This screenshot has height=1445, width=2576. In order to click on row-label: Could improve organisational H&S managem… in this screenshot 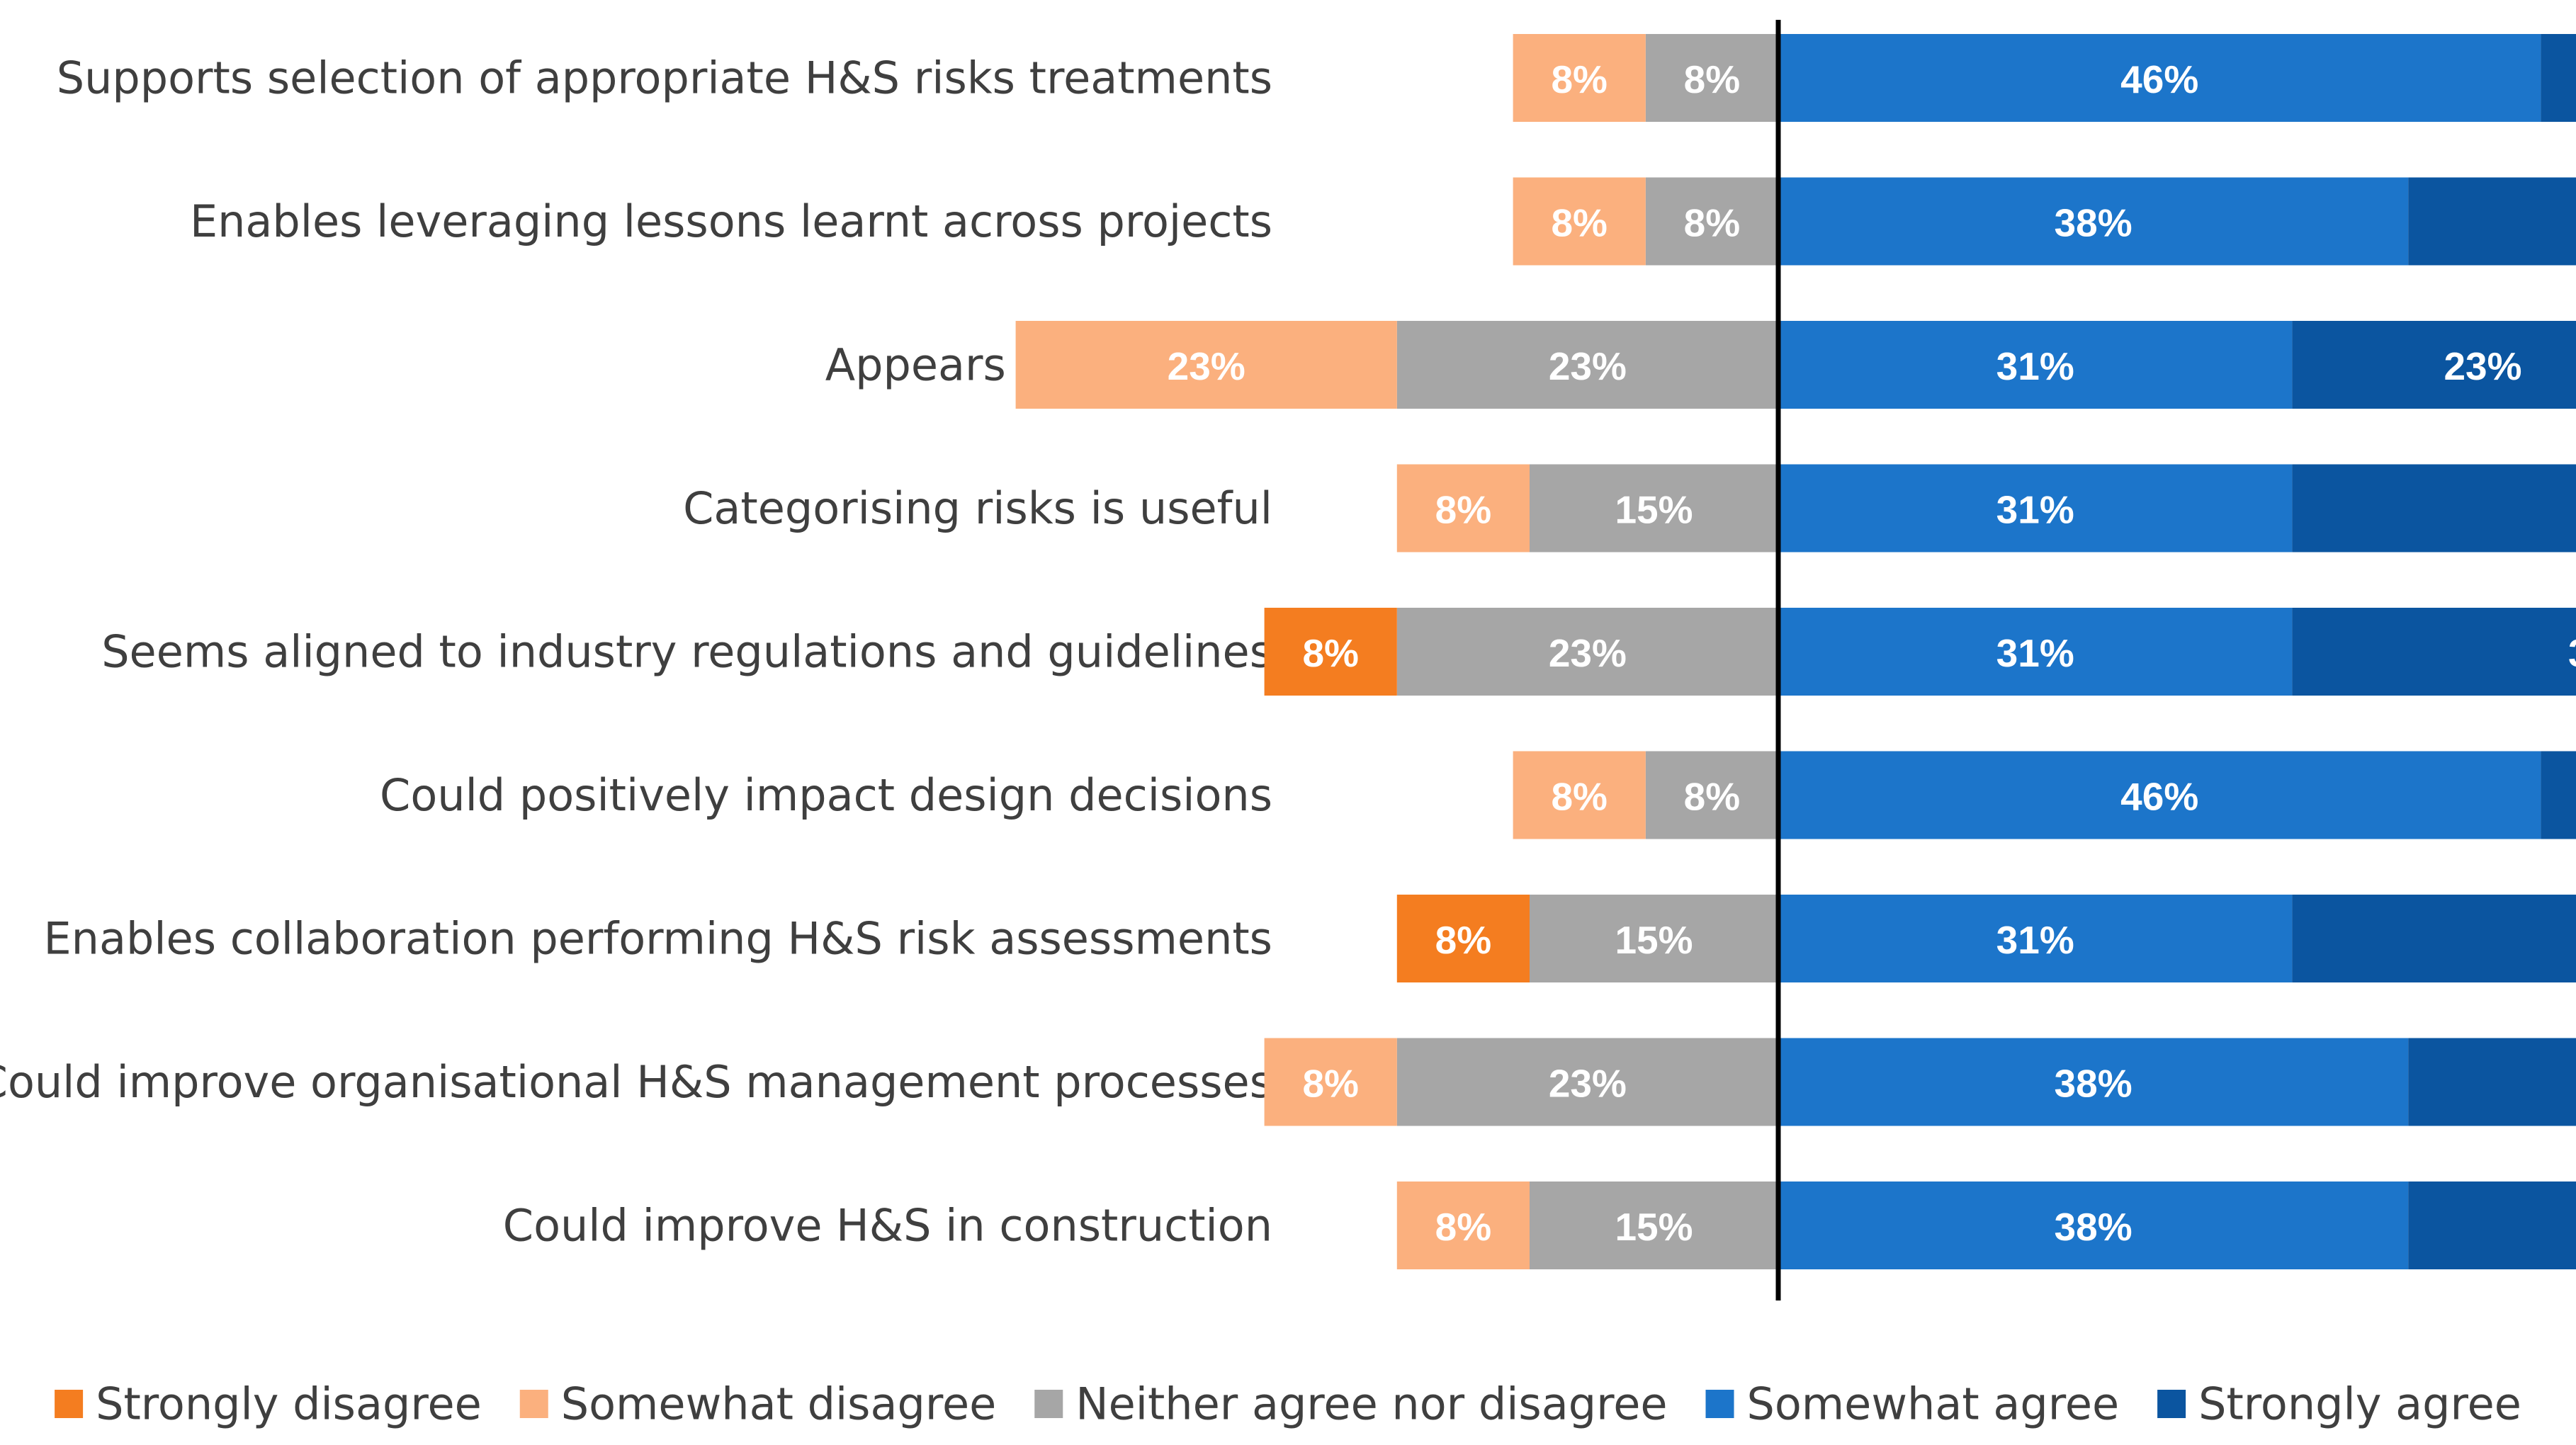, I will do `click(636, 1082)`.